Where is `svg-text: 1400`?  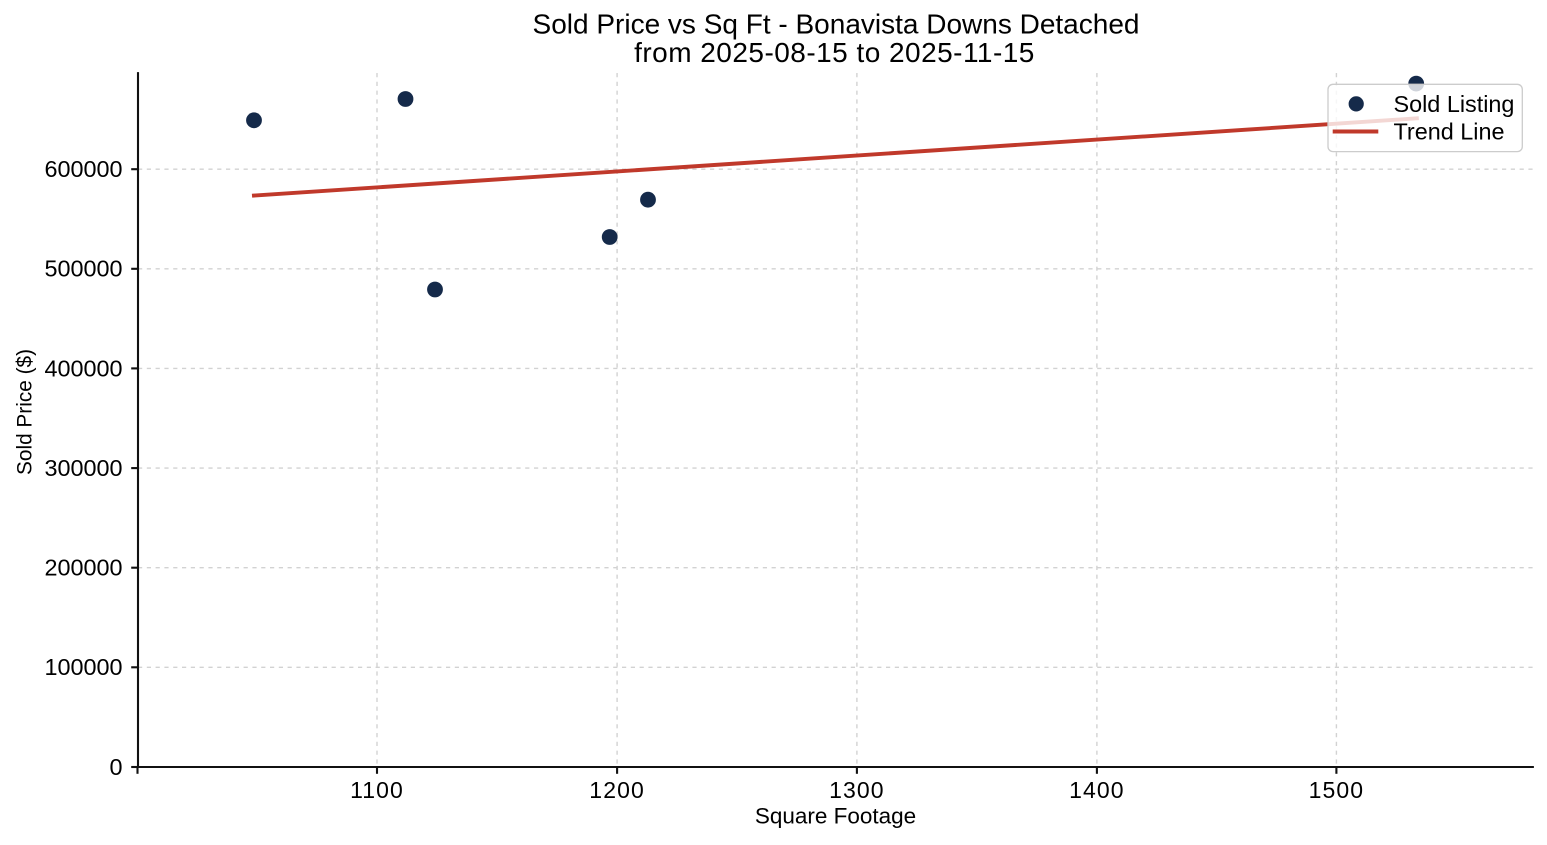
svg-text: 1400 is located at coordinates (1097, 790).